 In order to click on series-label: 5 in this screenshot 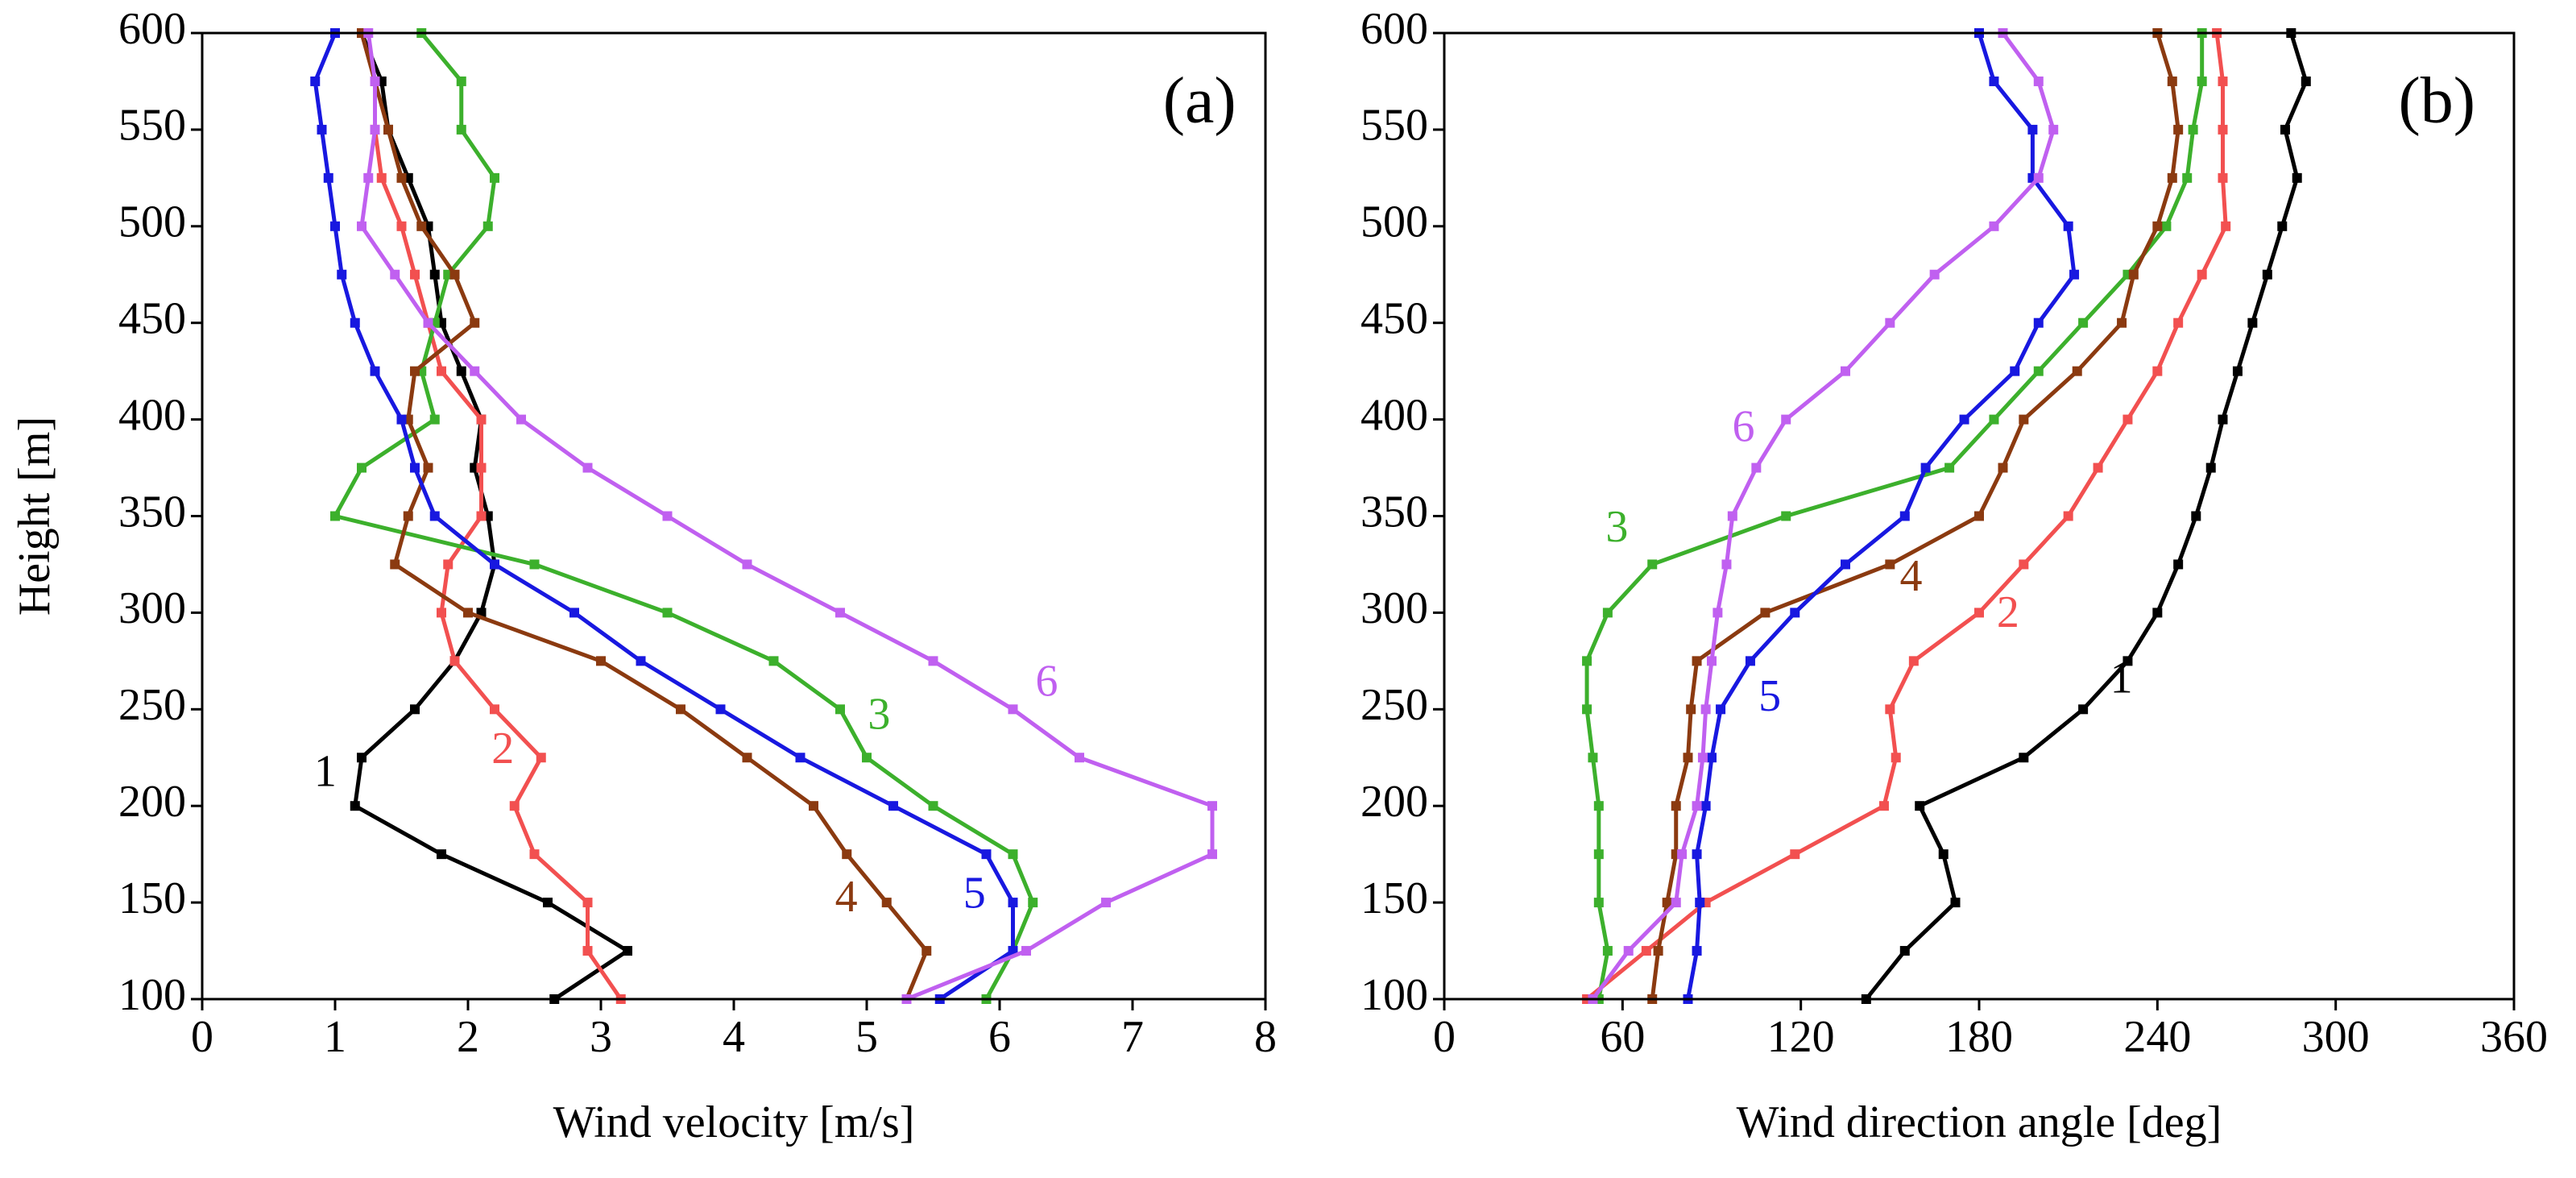, I will do `click(974, 894)`.